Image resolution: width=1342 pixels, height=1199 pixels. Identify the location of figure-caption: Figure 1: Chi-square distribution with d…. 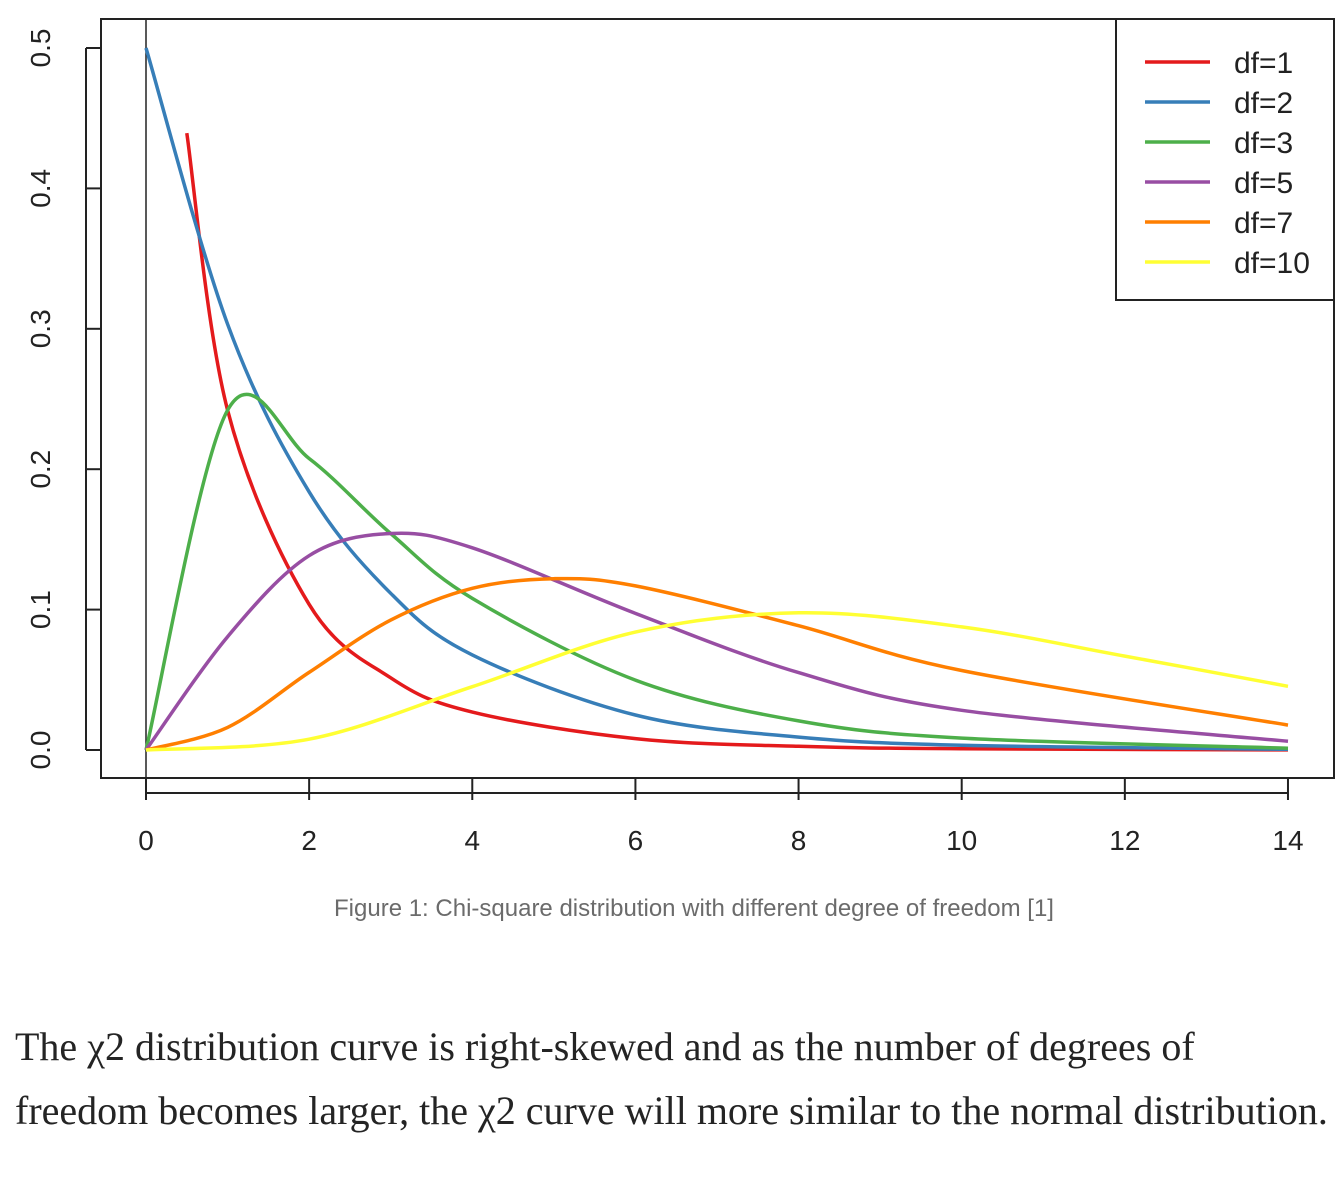
(694, 908).